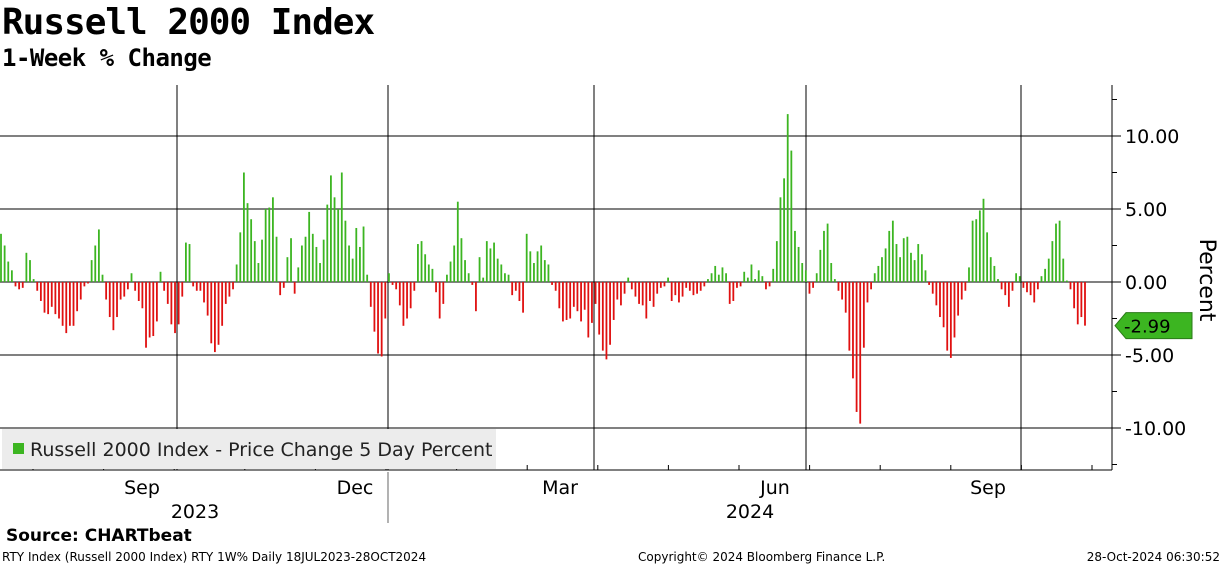 The width and height of the screenshot is (1224, 566). I want to click on y-tick-label-0: -10.00, so click(1155, 429).